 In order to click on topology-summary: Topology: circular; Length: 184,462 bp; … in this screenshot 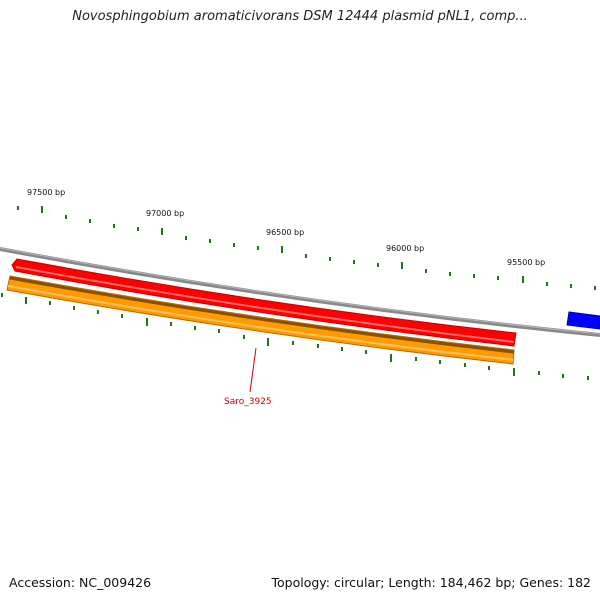, I will do `click(431, 582)`.